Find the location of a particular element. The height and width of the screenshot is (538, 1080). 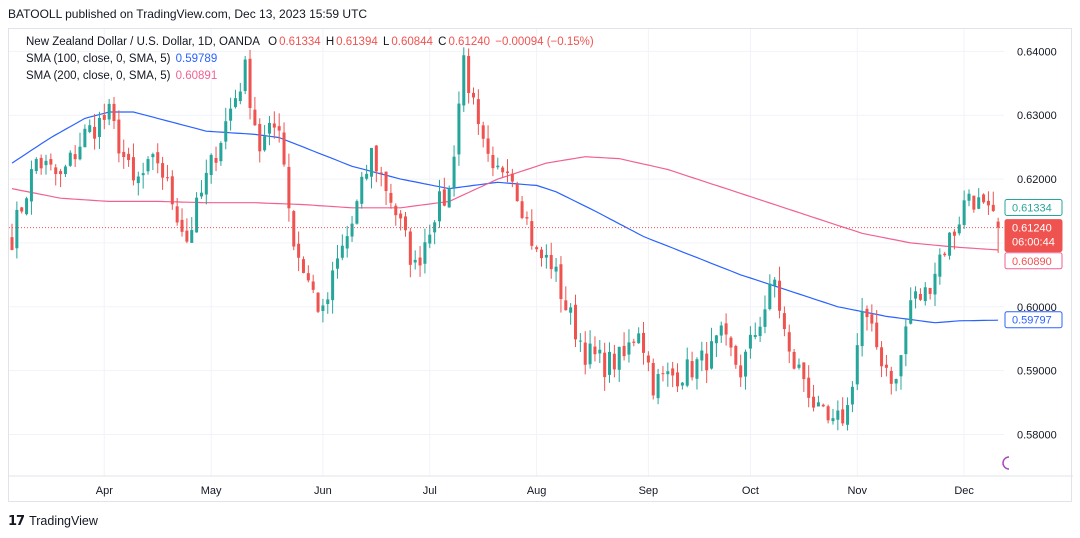

legend-sma100-label: SMA (100, close, 0, SMA, 5) is located at coordinates (98, 59).